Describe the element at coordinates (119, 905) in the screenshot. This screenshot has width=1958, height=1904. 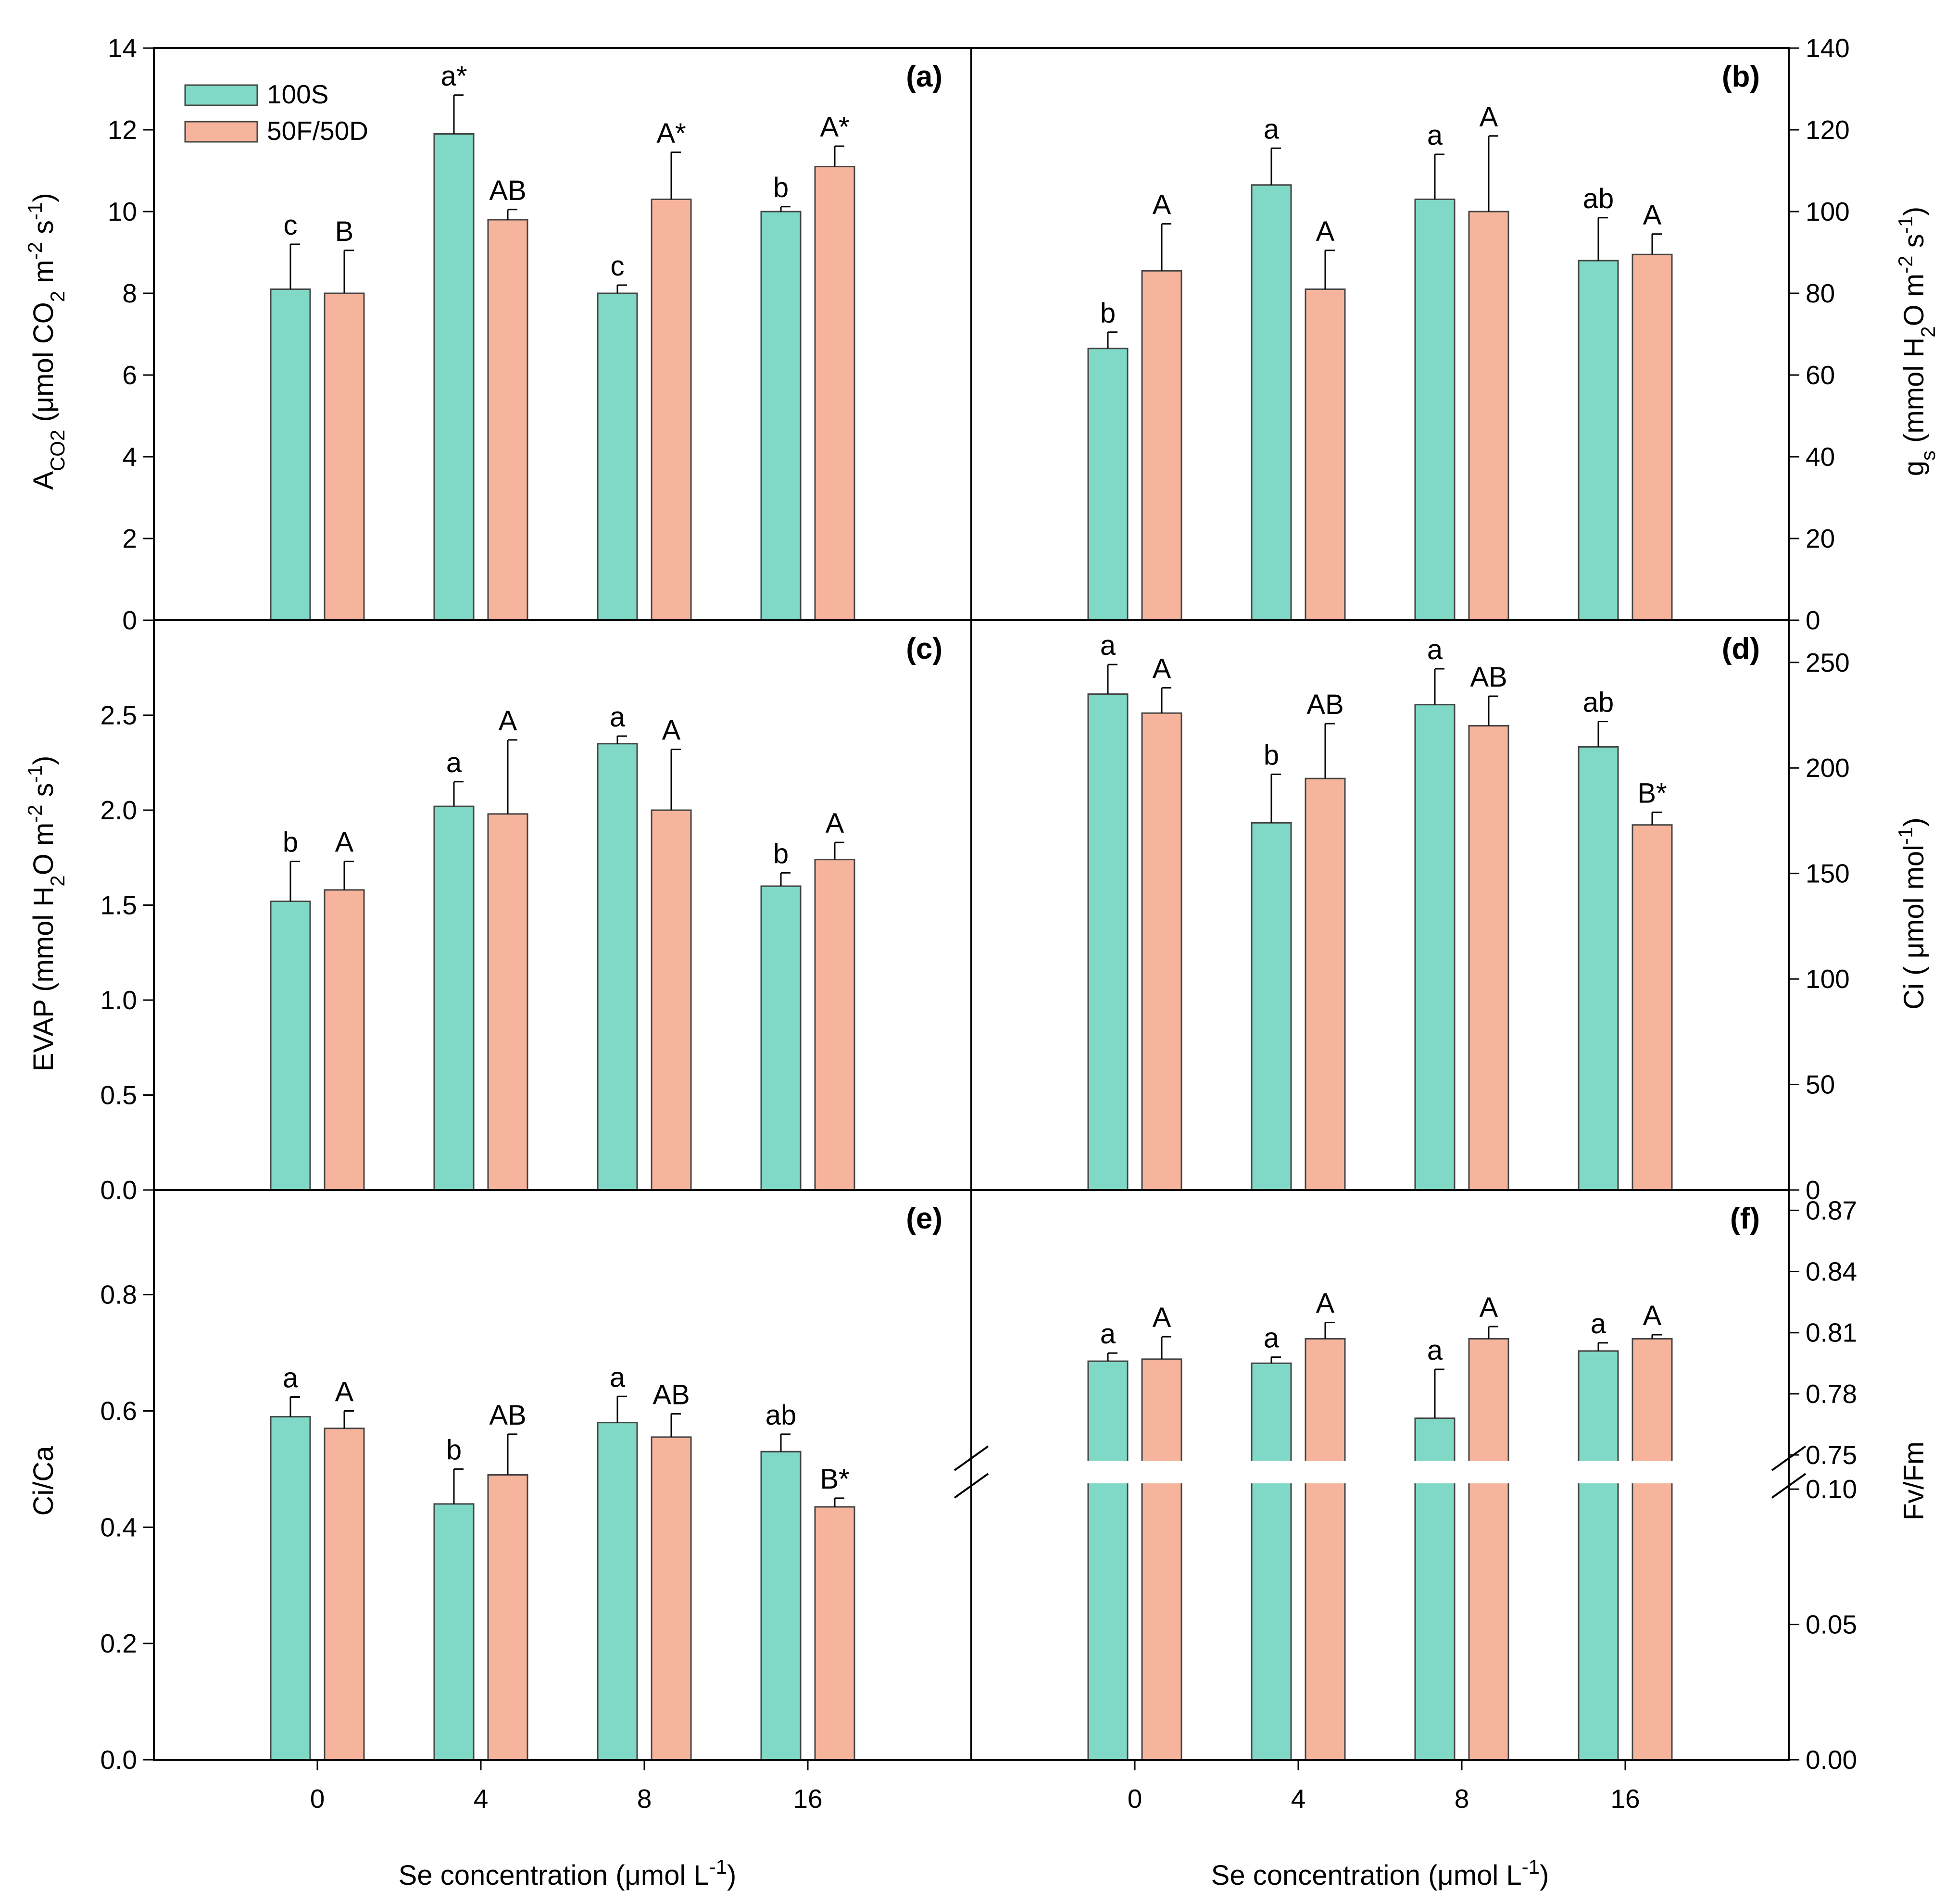
I see `y-tick-label-c: 1.5` at that location.